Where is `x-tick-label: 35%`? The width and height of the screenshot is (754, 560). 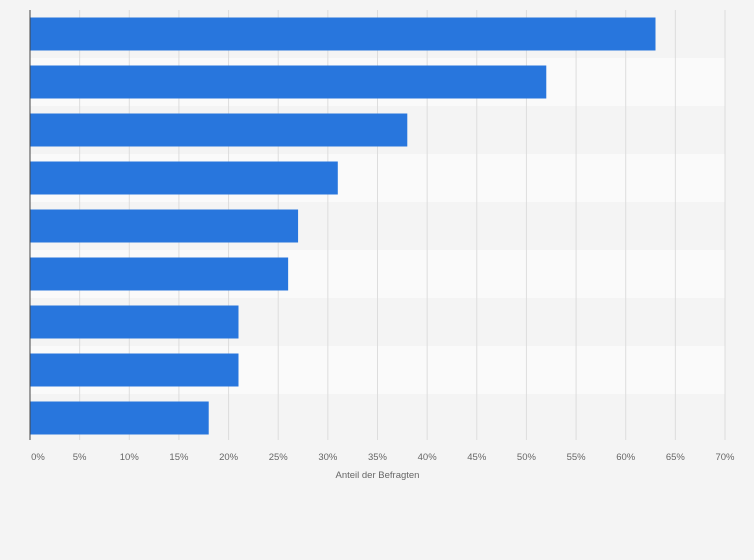
x-tick-label: 35% is located at coordinates (378, 457).